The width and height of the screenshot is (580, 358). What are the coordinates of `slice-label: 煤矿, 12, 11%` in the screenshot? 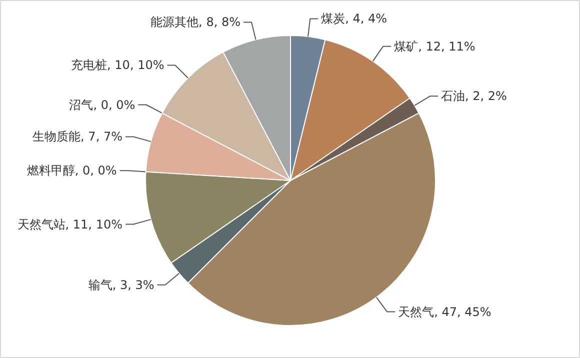 It's located at (435, 46).